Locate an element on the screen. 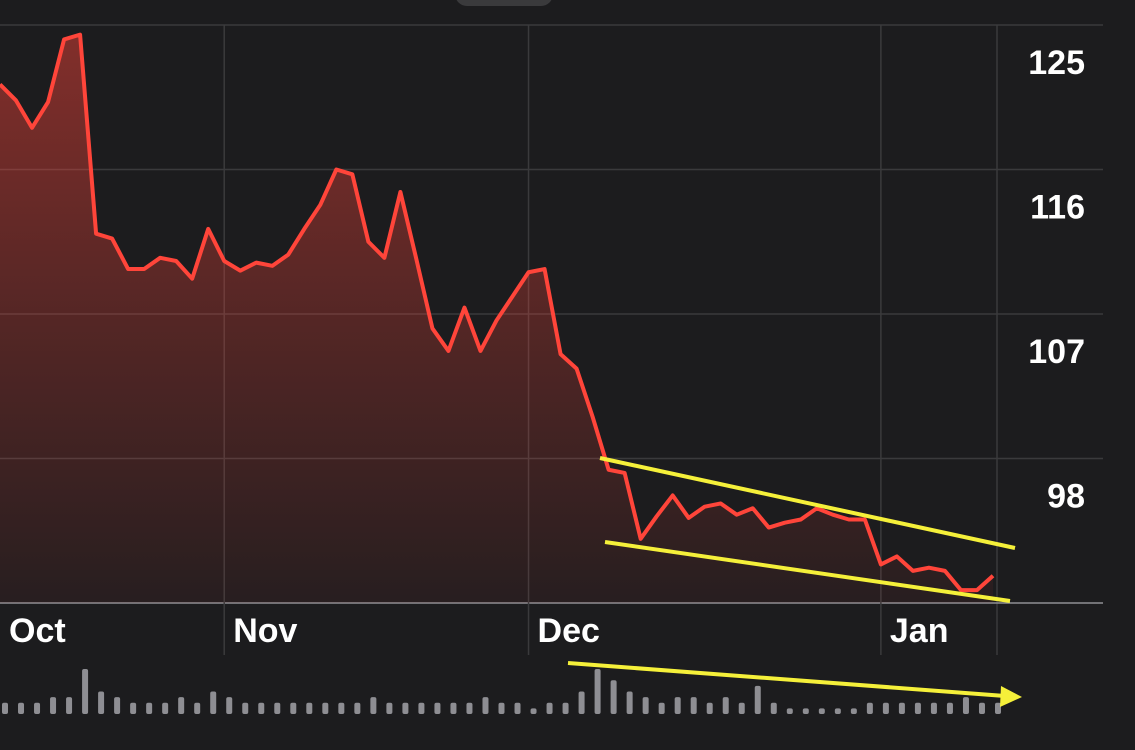 The height and width of the screenshot is (750, 1135). x-tick-label: Nov is located at coordinates (265, 631).